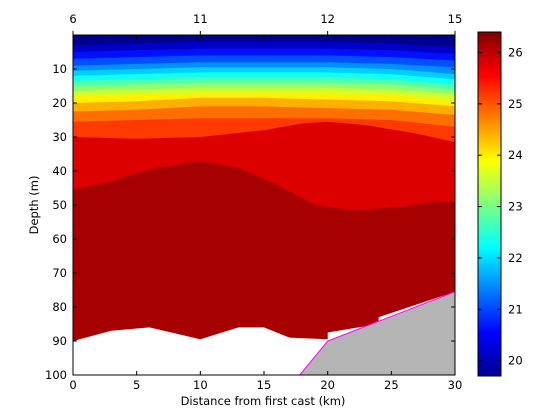 This screenshot has height=420, width=560. What do you see at coordinates (515, 361) in the screenshot?
I see `colorbar-tick-label: 20` at bounding box center [515, 361].